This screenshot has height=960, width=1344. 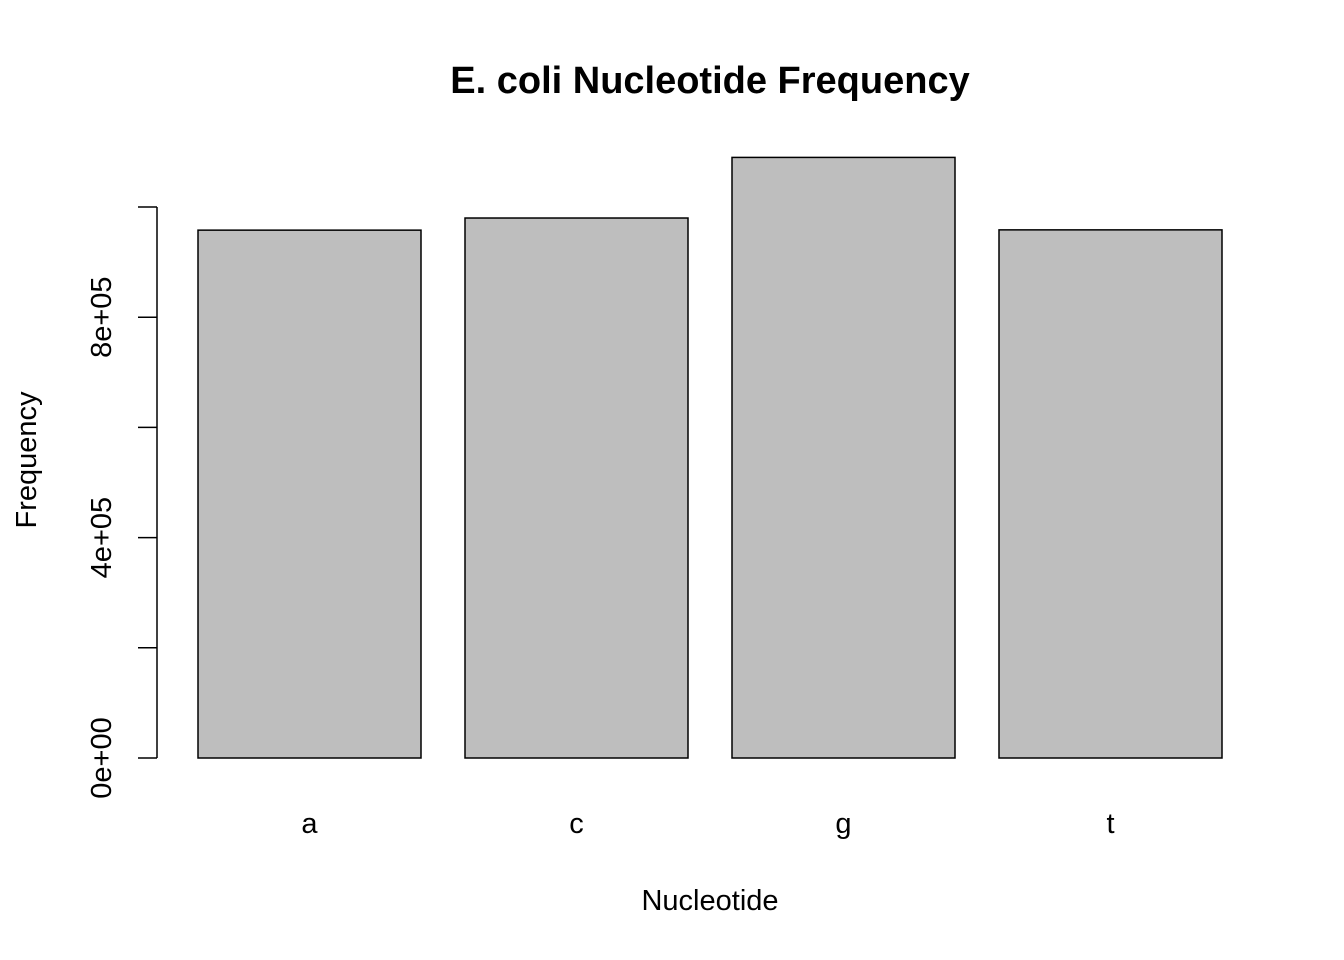 I want to click on bar-a, so click(x=309, y=494).